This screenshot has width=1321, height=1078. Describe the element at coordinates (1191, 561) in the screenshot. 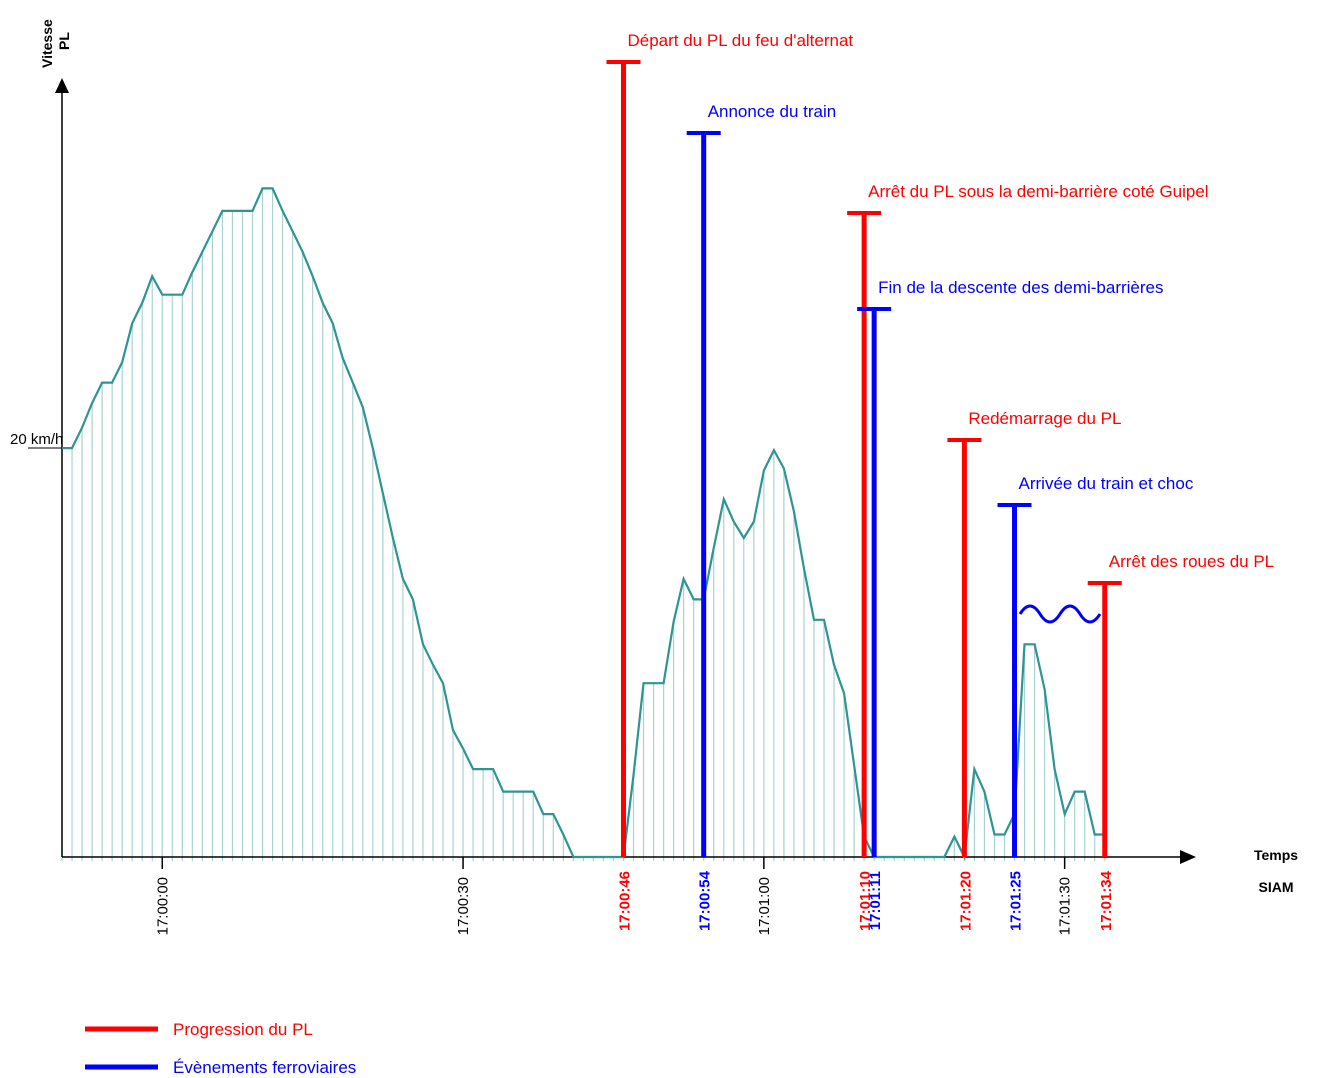

I see `event-label: Arrêt des roues du PL` at that location.